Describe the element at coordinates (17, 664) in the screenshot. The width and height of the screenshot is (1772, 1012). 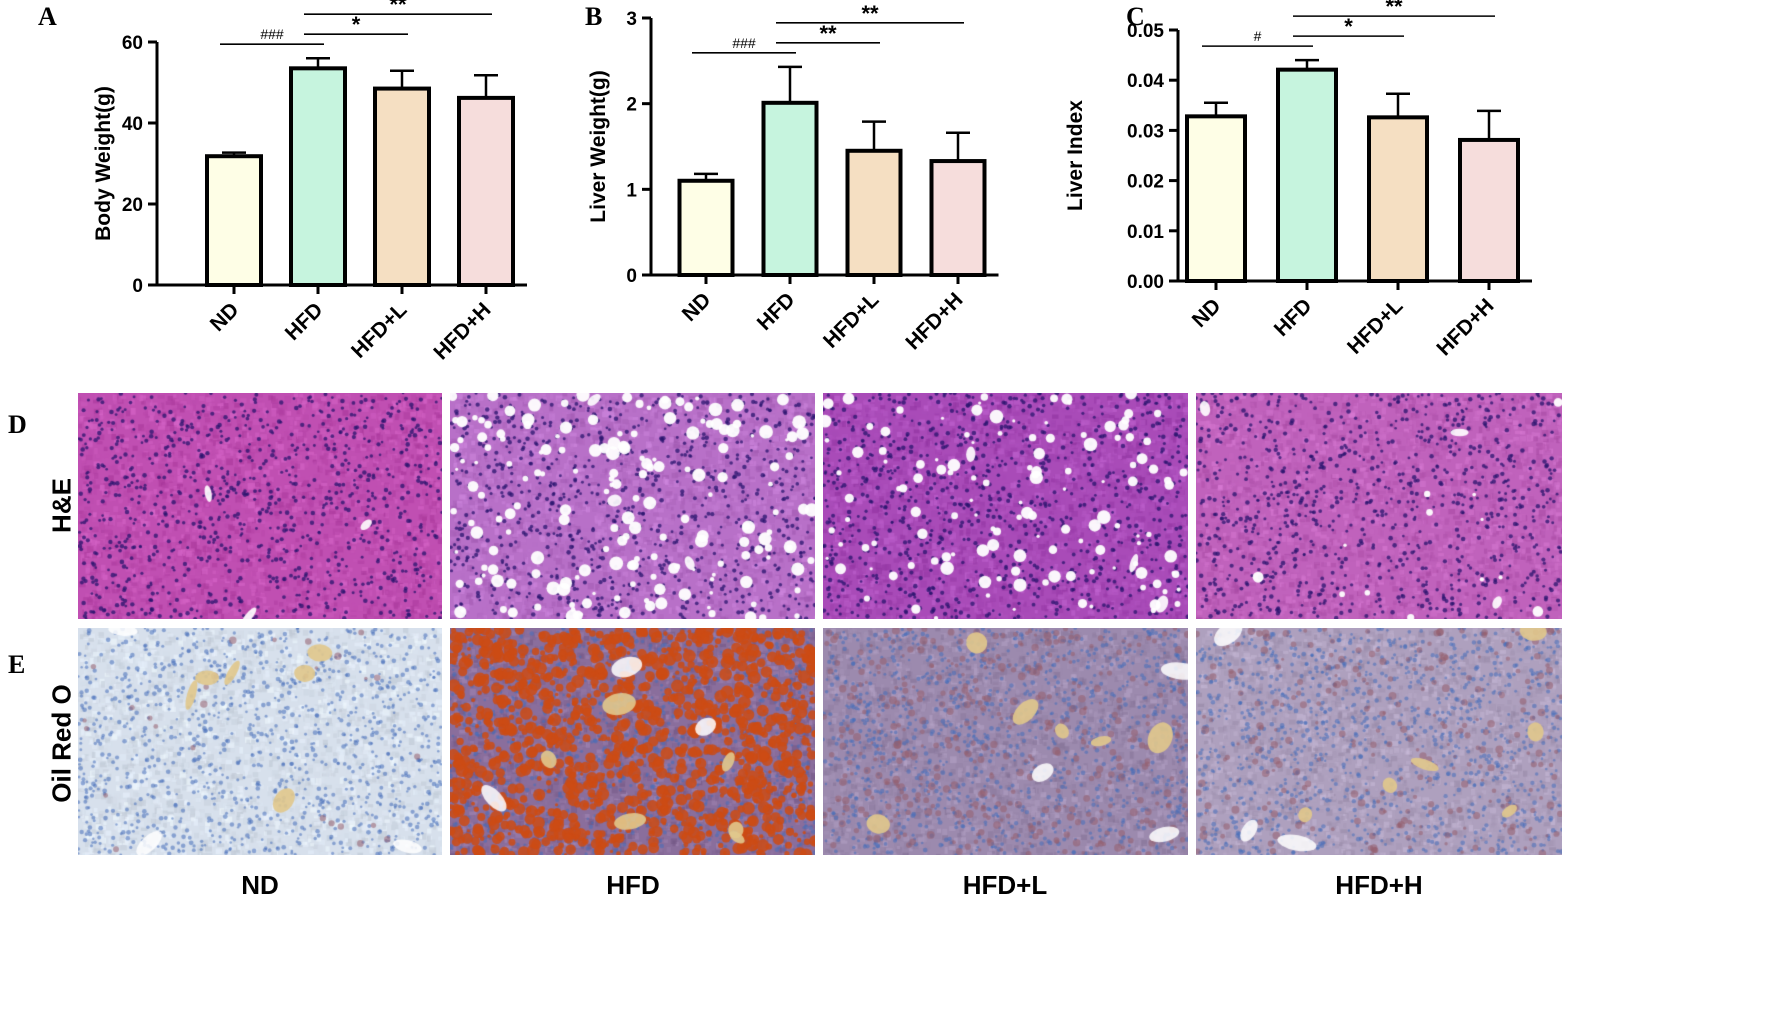
I see `panel-label-e: E` at that location.